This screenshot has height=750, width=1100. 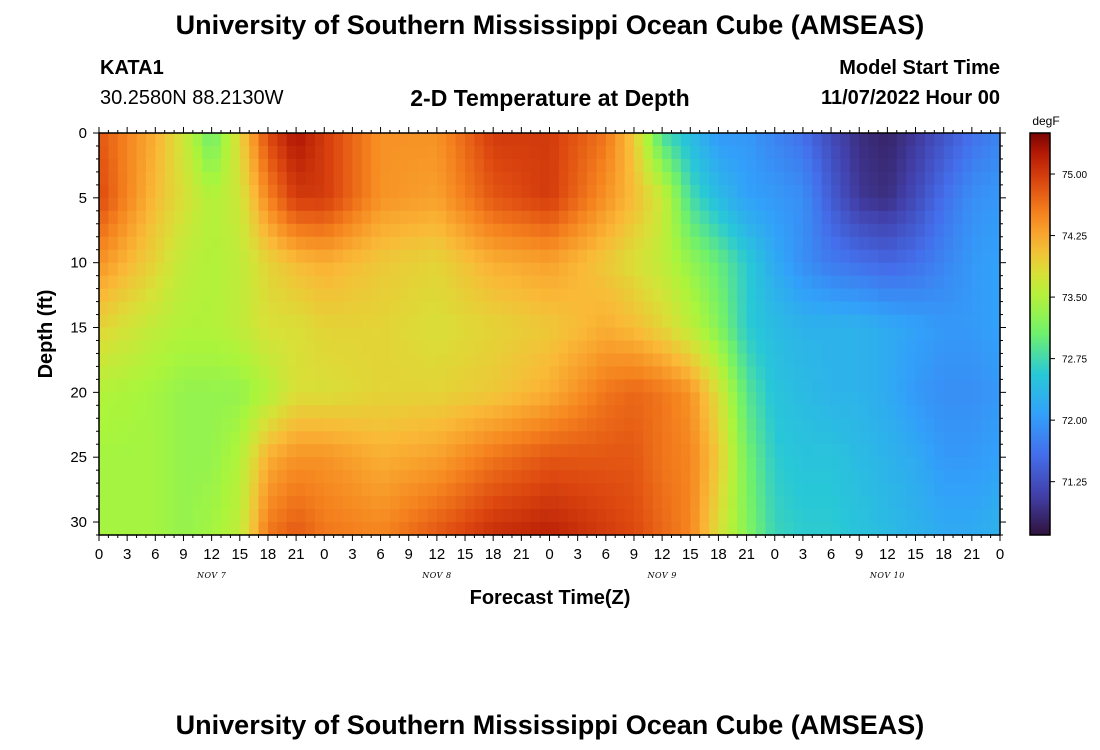 What do you see at coordinates (493, 554) in the screenshot?
I see `x-tick-label: 18` at bounding box center [493, 554].